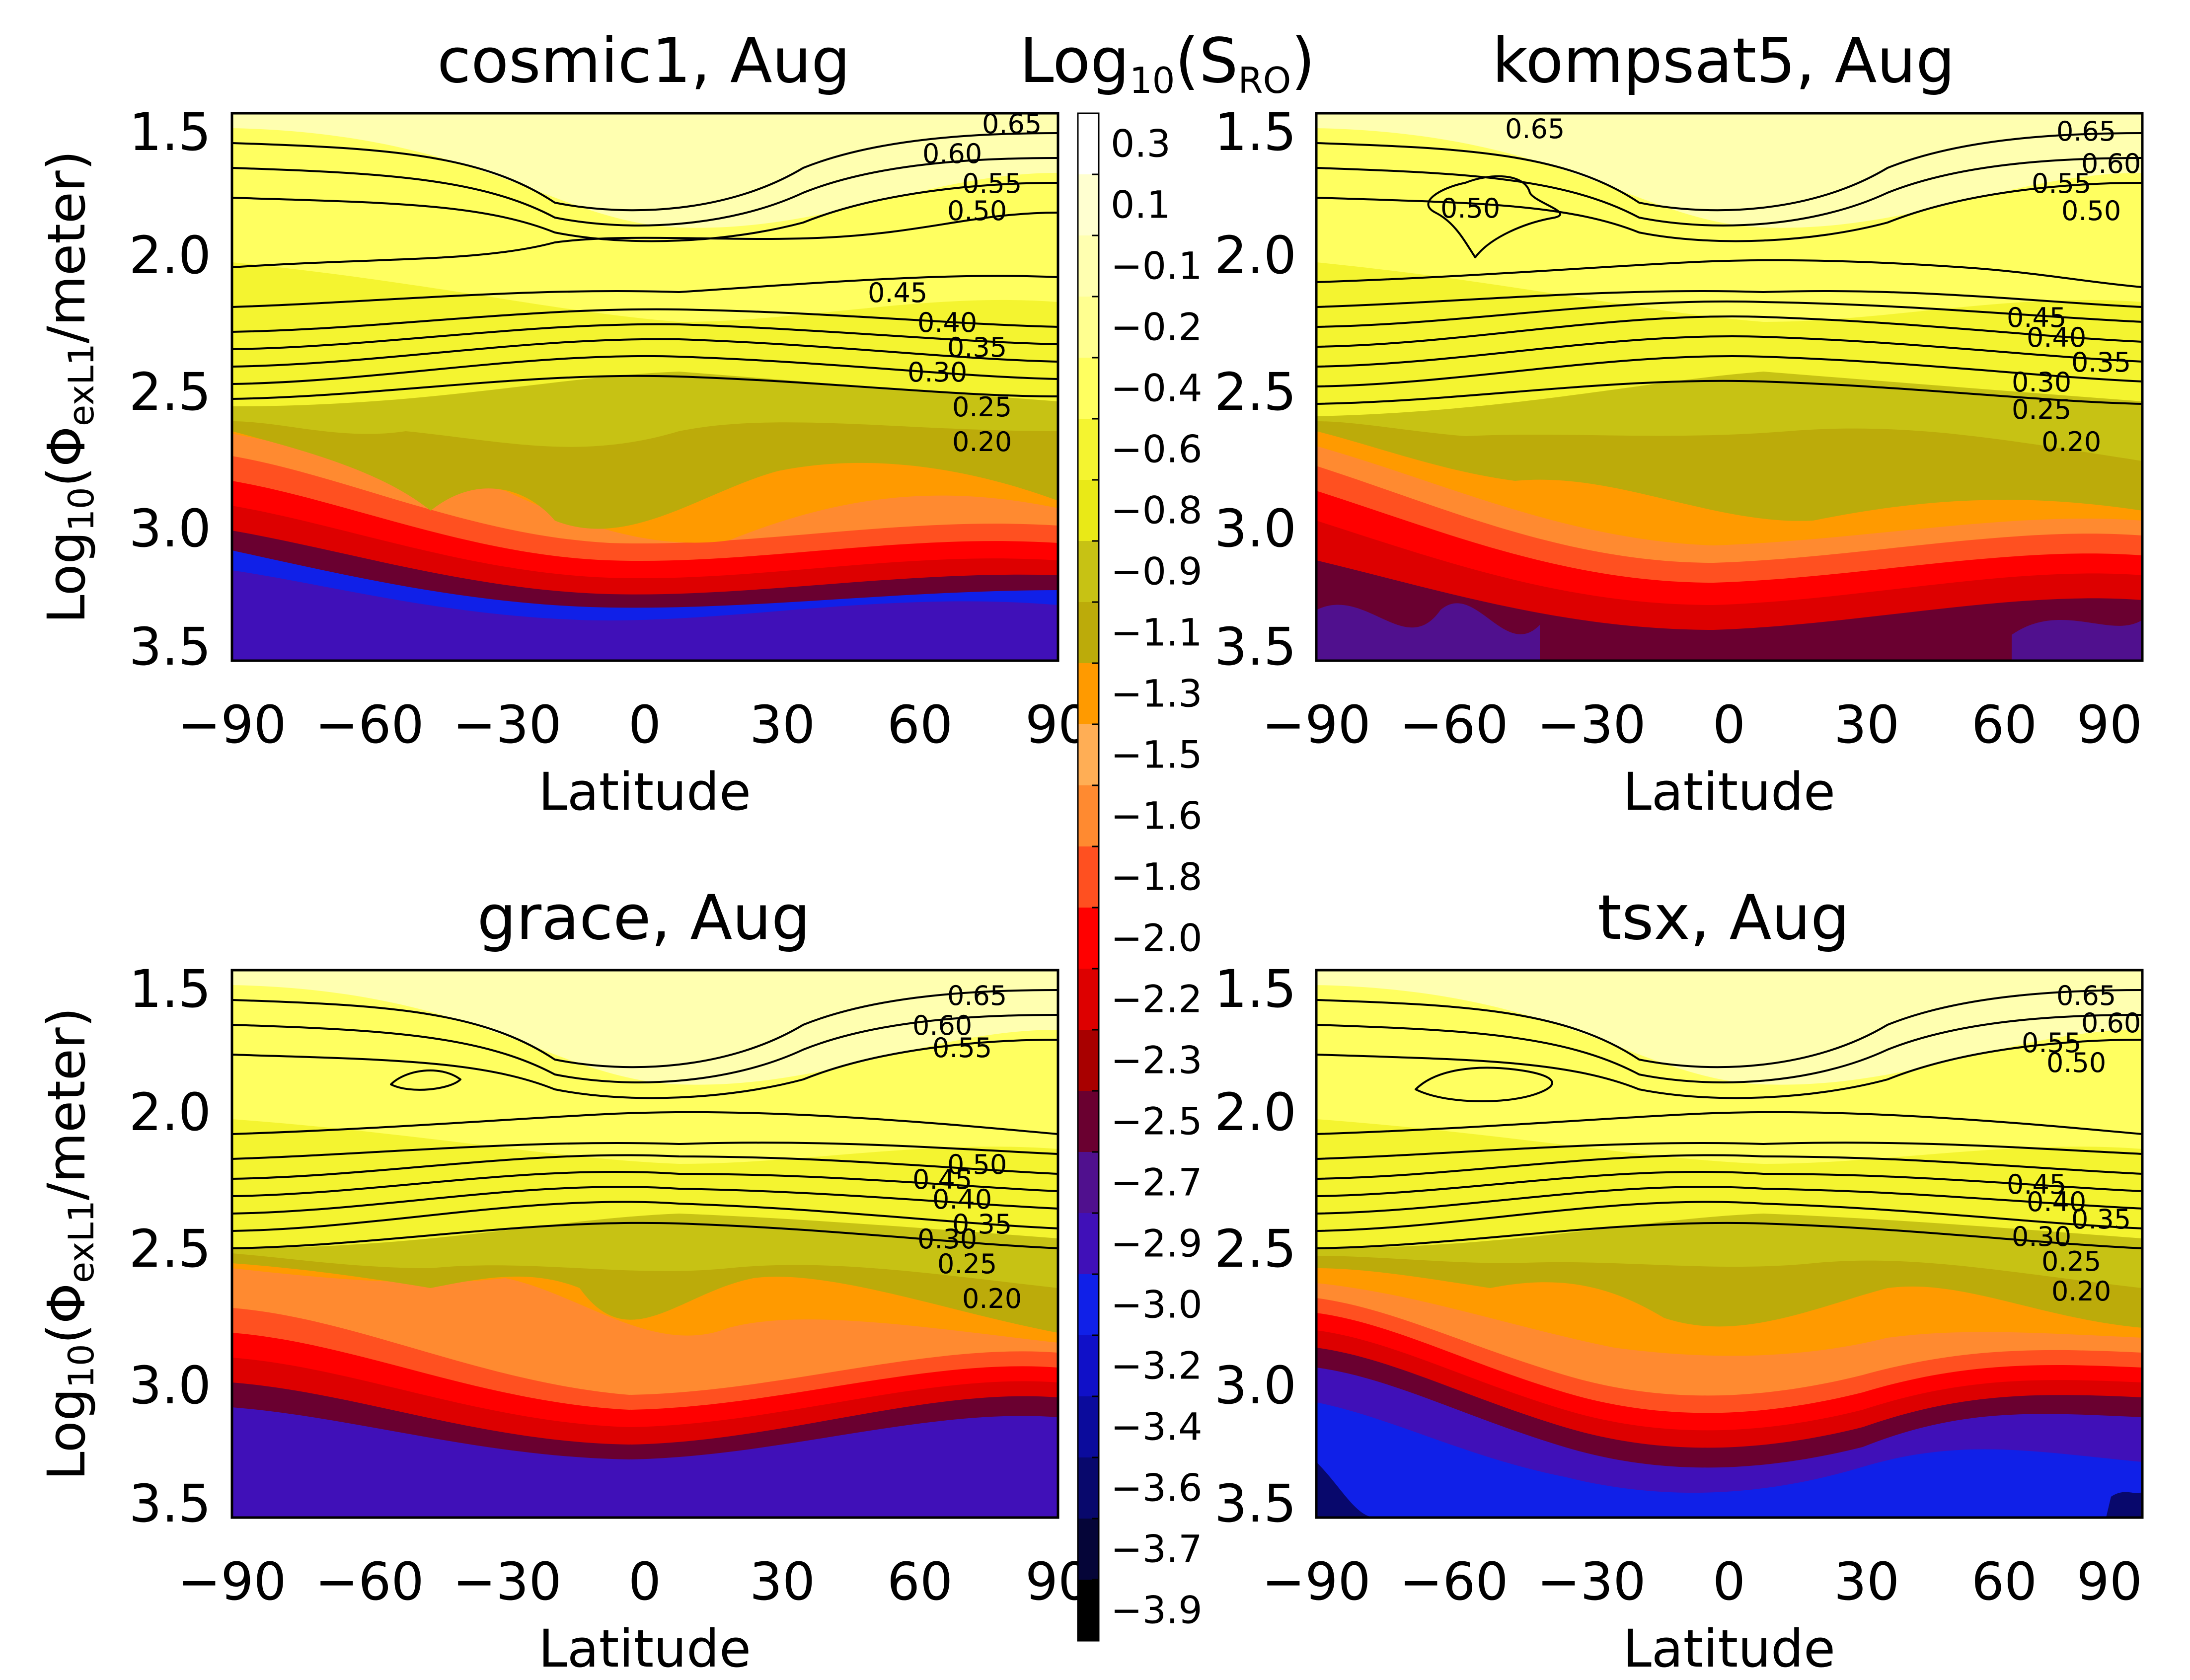 The image size is (2190, 1680). Describe the element at coordinates (1141, 144) in the screenshot. I see `colorbar-label: 0.3` at that location.